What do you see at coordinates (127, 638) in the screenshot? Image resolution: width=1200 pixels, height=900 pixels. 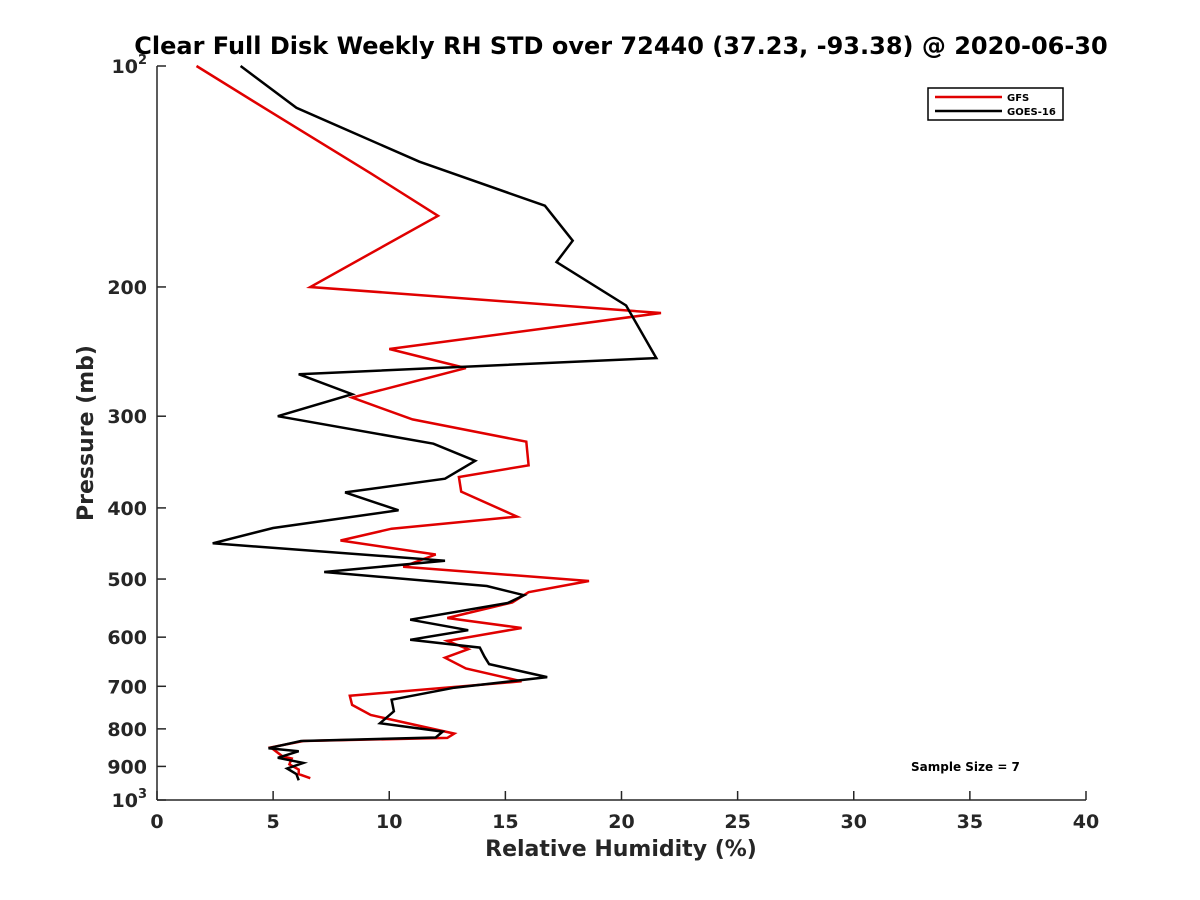 I see `y-tick-label: 600` at bounding box center [127, 638].